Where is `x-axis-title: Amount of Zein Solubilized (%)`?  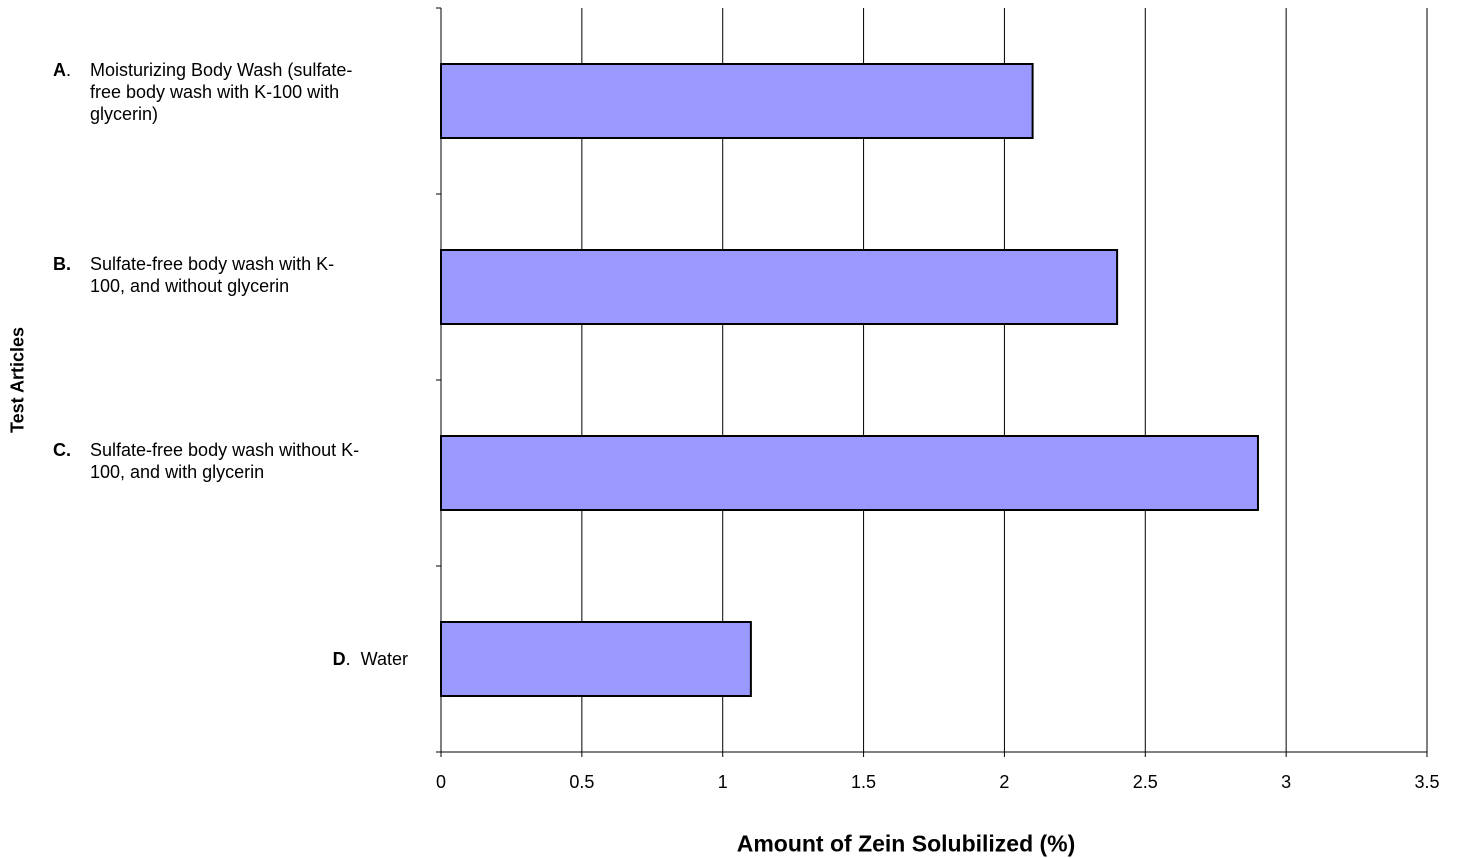
x-axis-title: Amount of Zein Solubilized (%) is located at coordinates (906, 843).